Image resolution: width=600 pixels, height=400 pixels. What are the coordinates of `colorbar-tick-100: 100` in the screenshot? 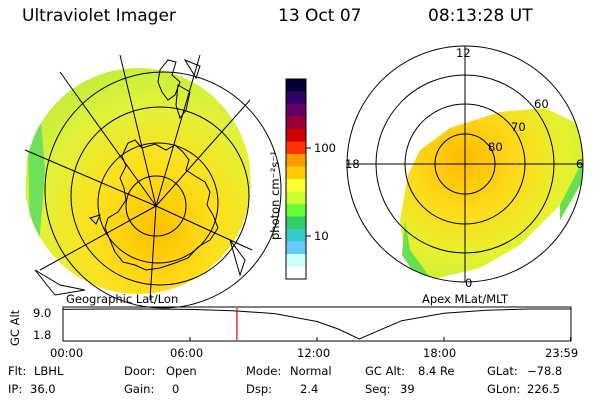 It's located at (325, 148).